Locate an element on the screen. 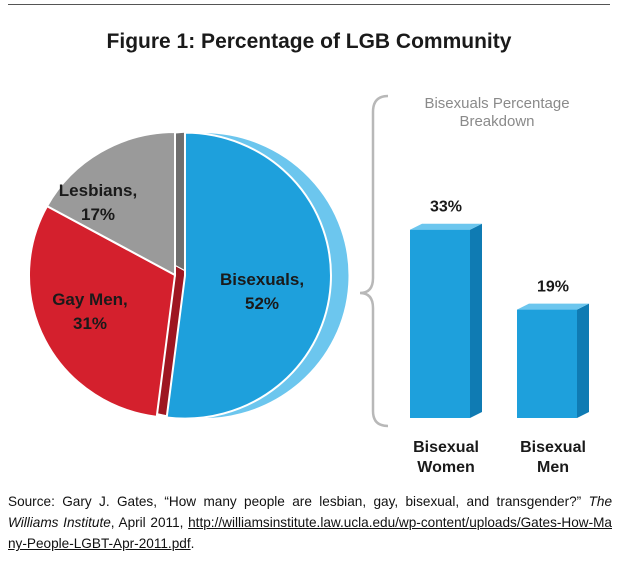 Image resolution: width=618 pixels, height=570 pixels. pie-value-bisexuals: 52% is located at coordinates (262, 303).